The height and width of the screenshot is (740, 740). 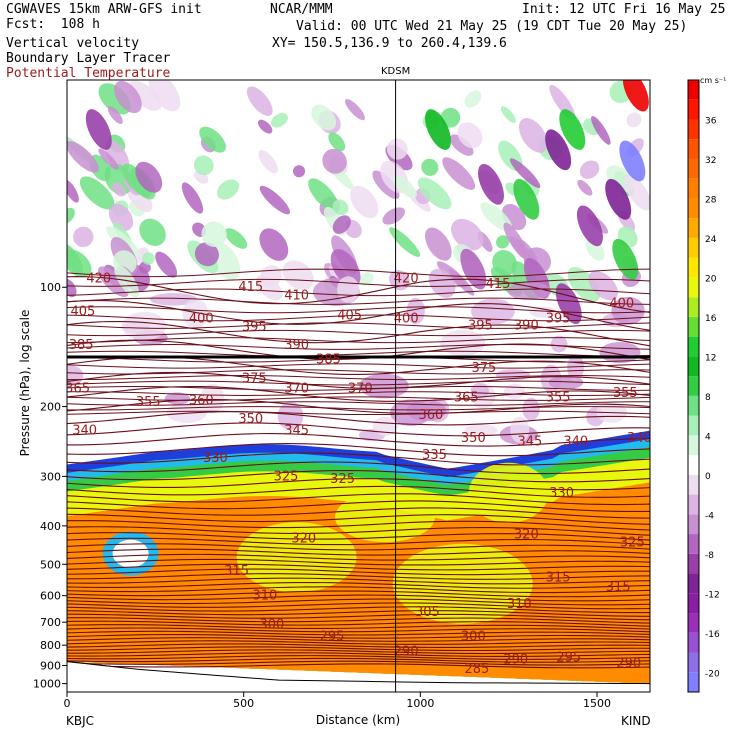 What do you see at coordinates (621, 304) in the screenshot?
I see `theta-label: 400` at bounding box center [621, 304].